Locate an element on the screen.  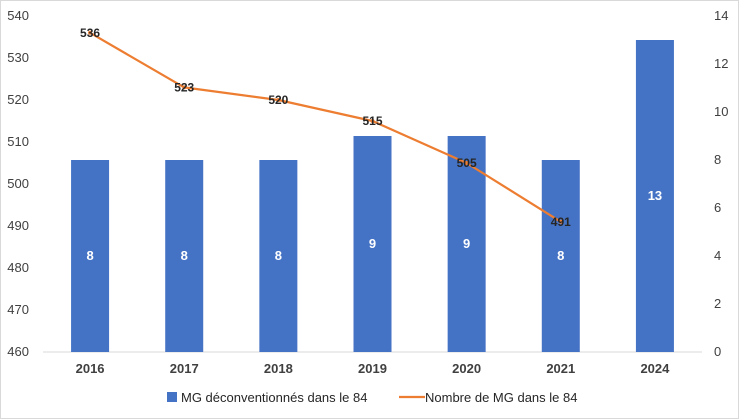
line-data-label: 515 is located at coordinates (372, 121).